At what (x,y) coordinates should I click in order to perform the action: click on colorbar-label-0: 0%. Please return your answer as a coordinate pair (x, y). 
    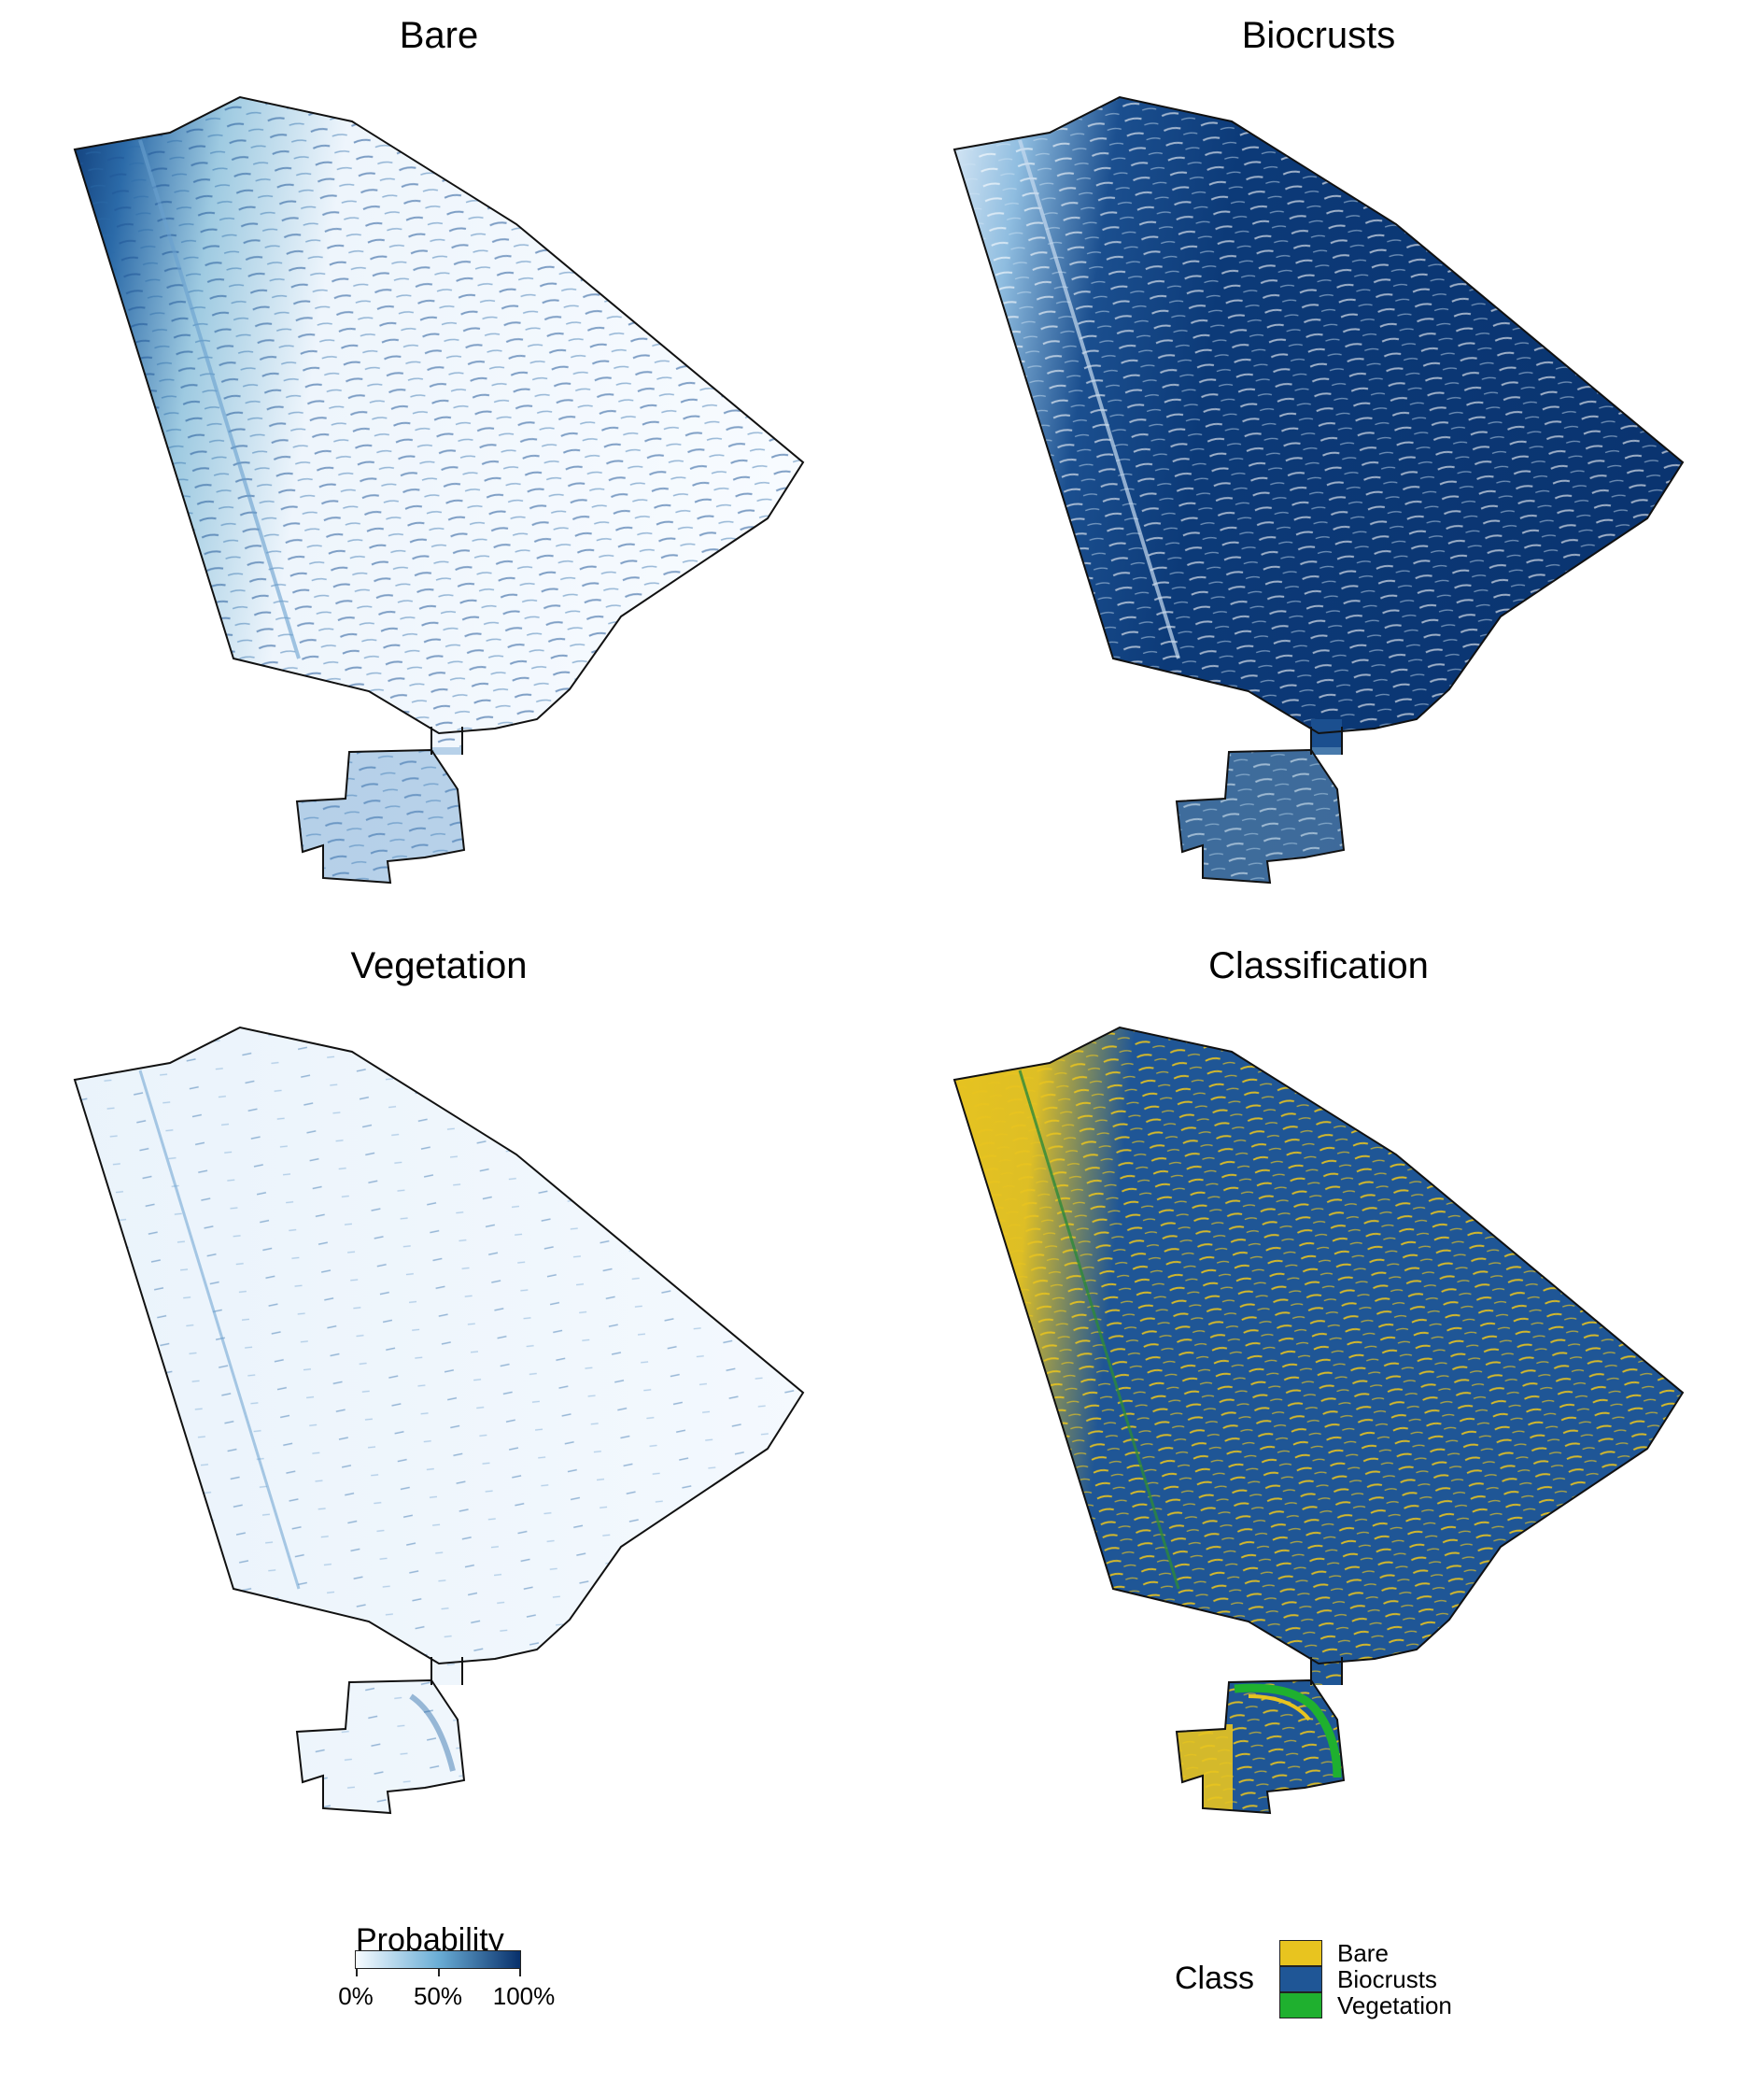
    Looking at the image, I should click on (356, 1996).